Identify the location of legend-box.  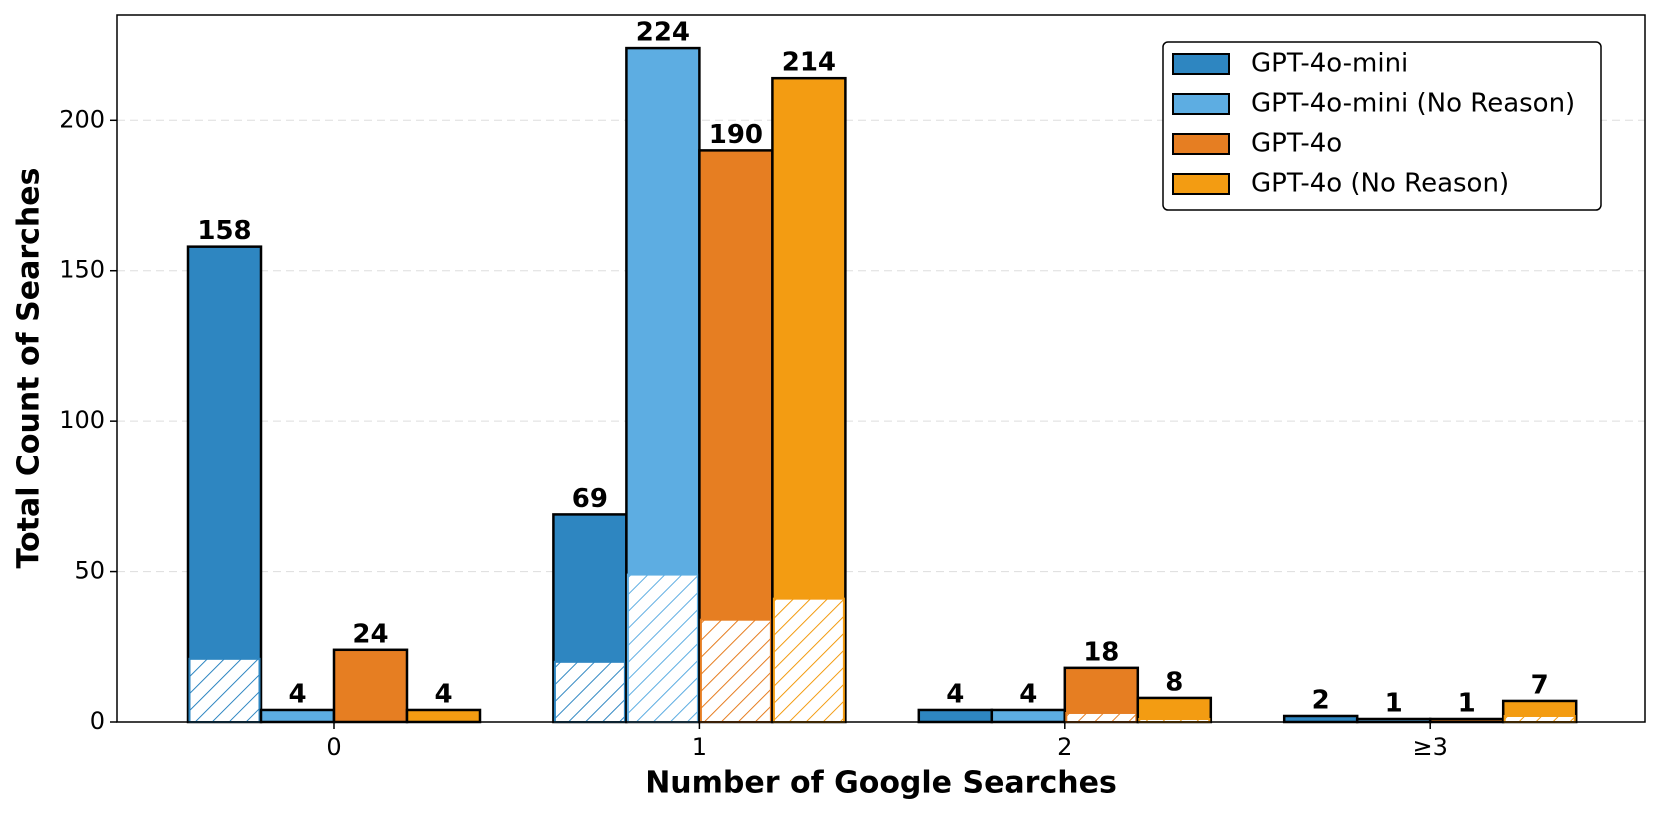
(1382, 126).